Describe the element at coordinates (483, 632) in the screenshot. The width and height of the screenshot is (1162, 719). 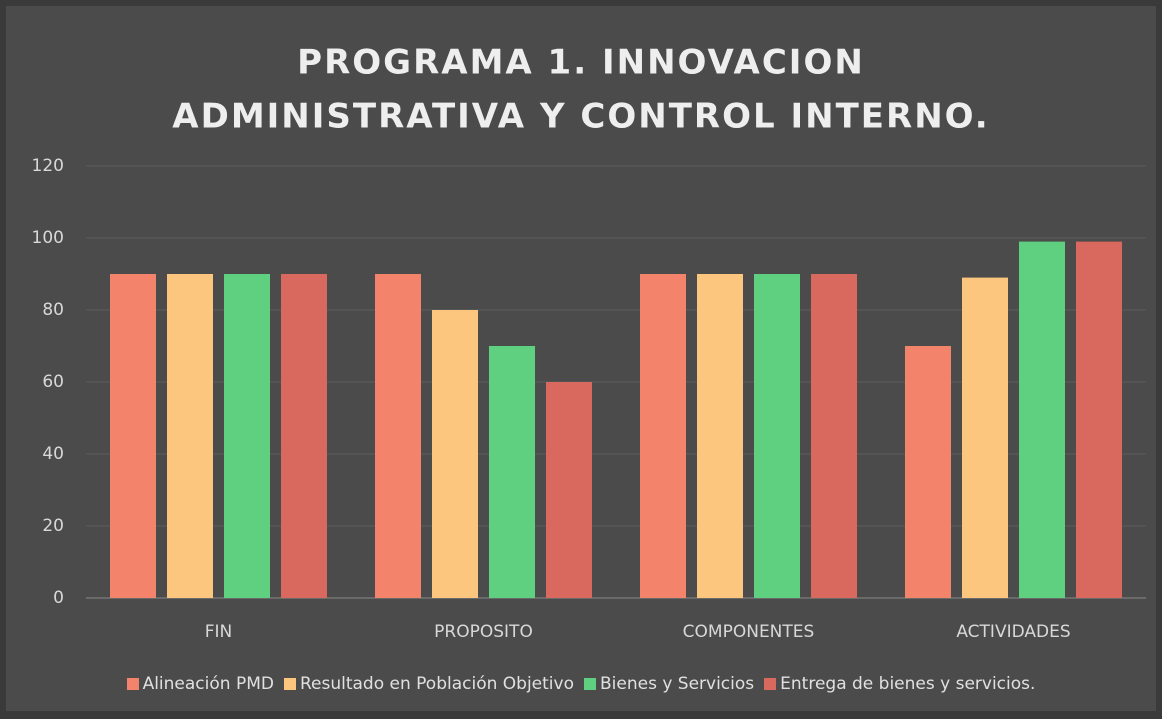
I see `x-tick-label: PROPOSITO` at that location.